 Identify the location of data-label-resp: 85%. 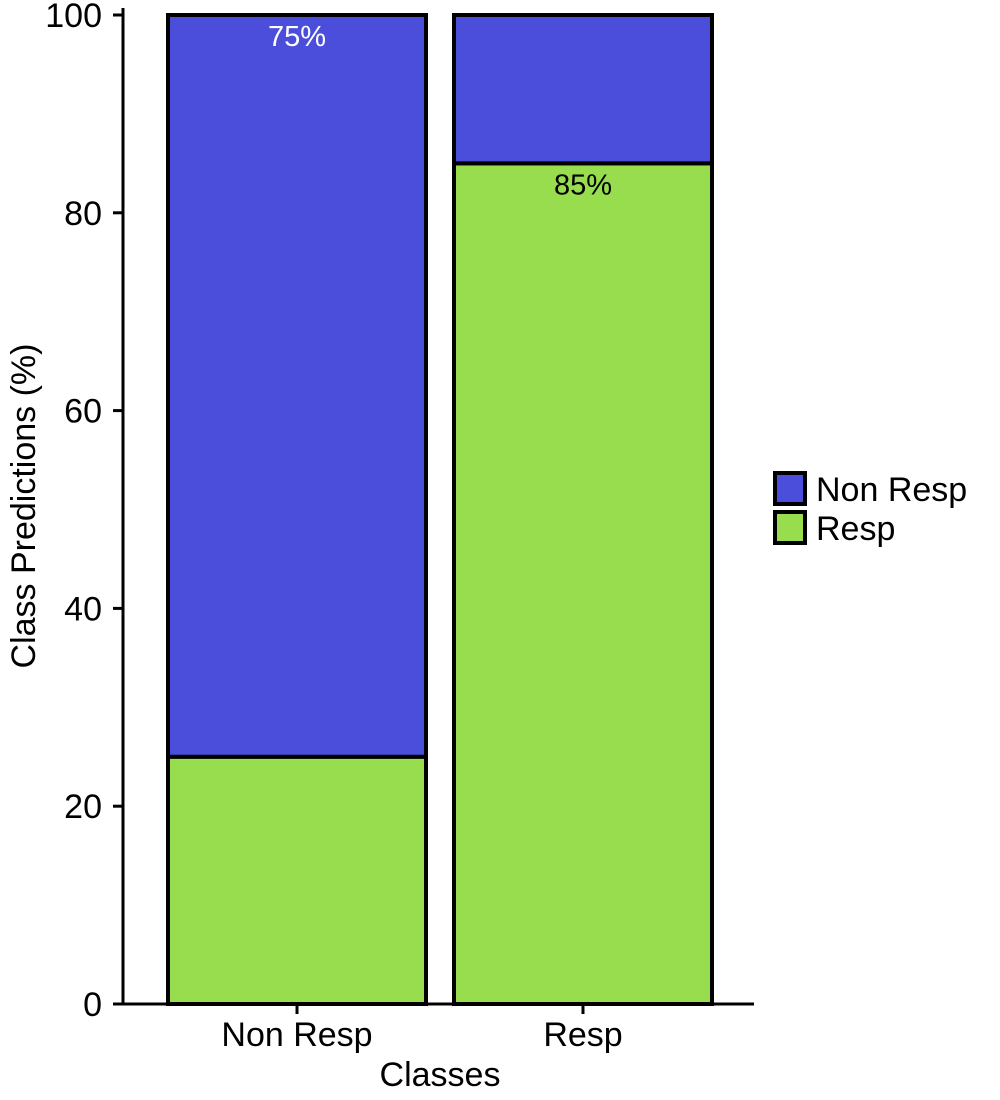
(583, 185).